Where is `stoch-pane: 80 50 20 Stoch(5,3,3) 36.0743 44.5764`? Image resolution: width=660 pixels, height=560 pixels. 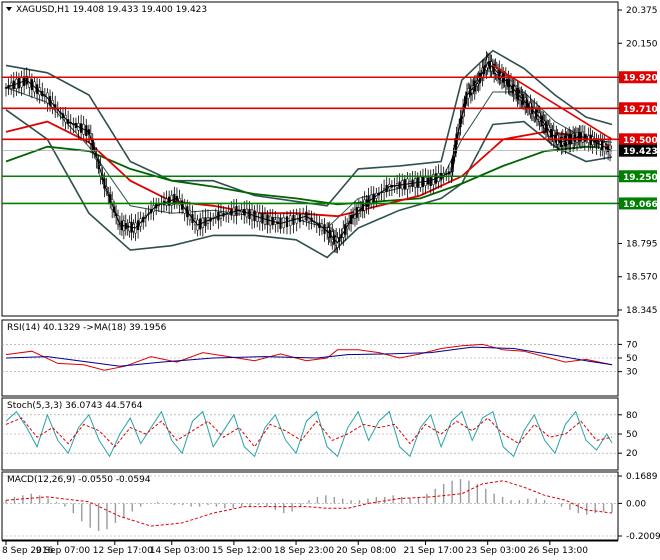
stoch-pane: 80 50 20 Stoch(5,3,3) 36.0743 44.5764 is located at coordinates (319, 434).